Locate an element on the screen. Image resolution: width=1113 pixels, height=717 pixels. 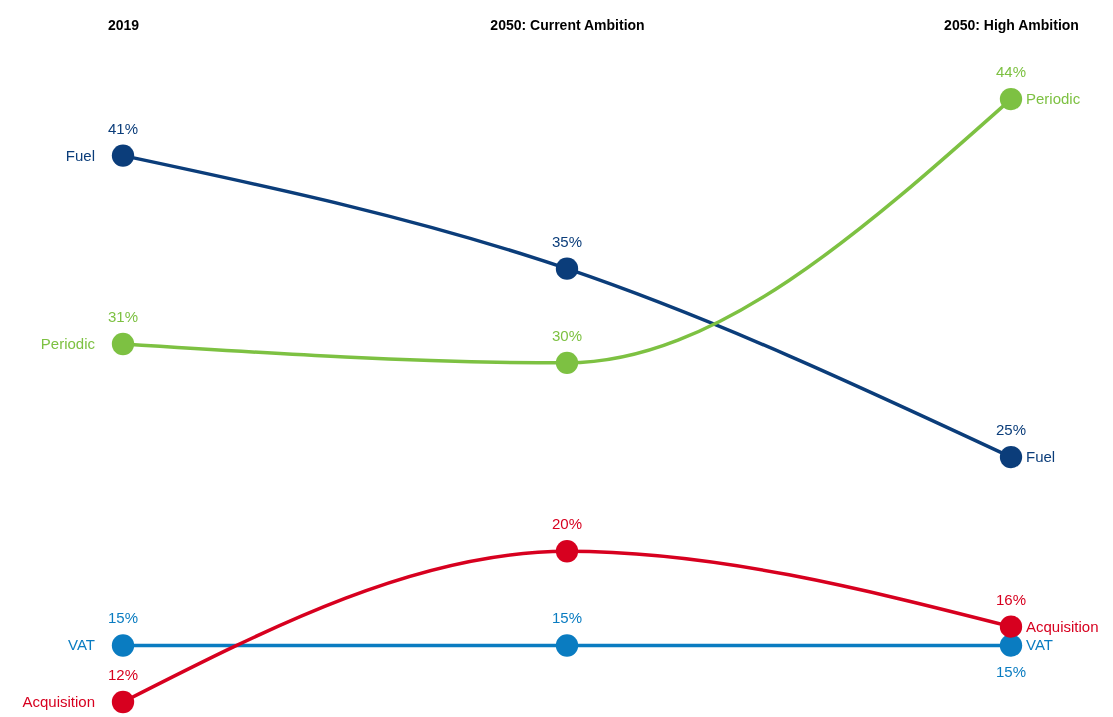
series-label: VAT is located at coordinates (1039, 645).